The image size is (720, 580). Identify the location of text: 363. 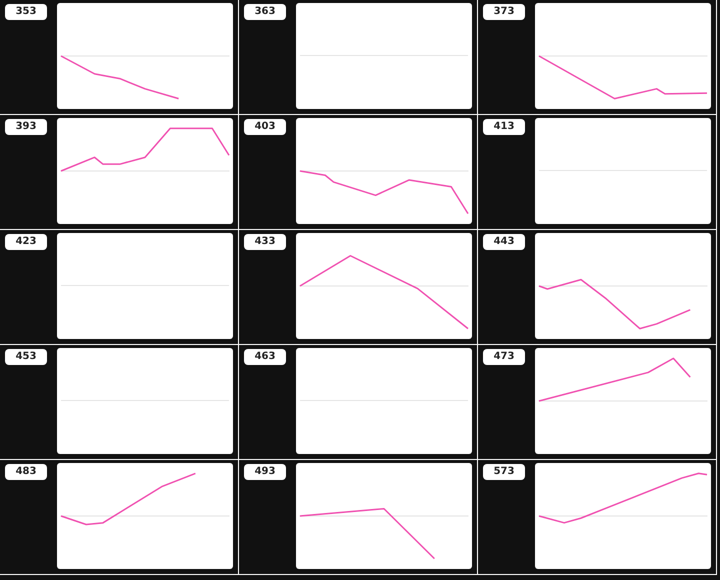
(265, 12).